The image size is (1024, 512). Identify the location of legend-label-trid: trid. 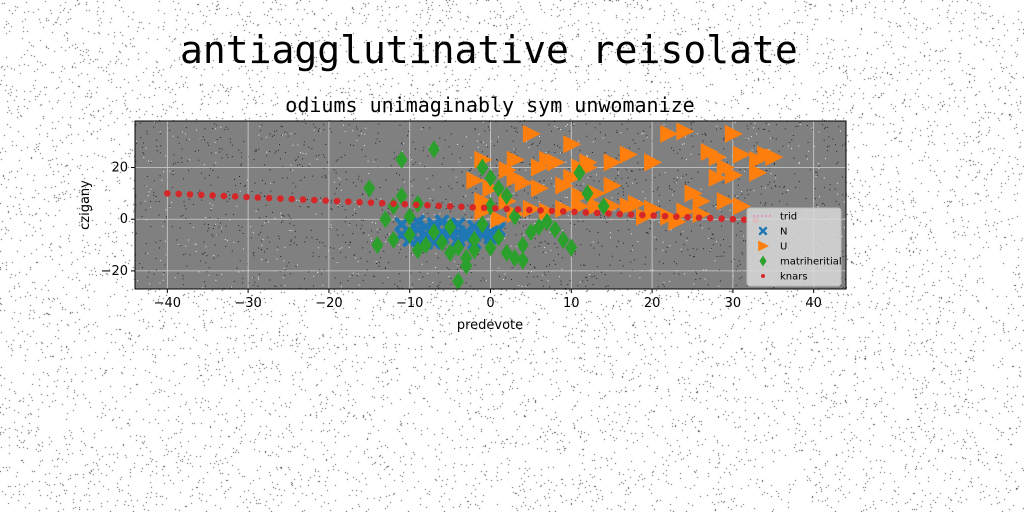
(788, 217).